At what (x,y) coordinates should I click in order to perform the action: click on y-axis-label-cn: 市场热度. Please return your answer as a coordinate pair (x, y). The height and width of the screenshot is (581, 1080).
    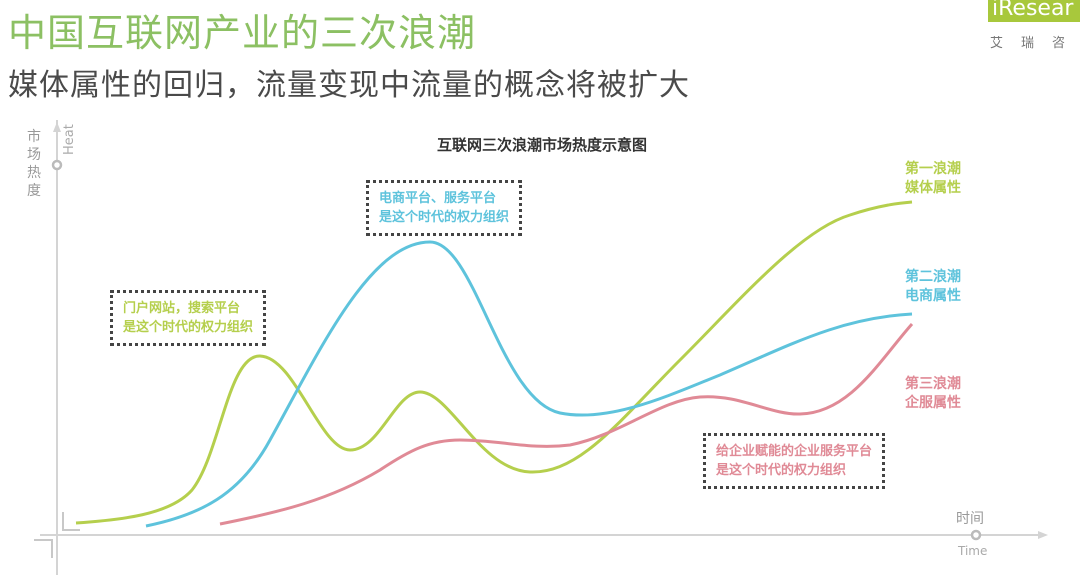
    Looking at the image, I should click on (34, 164).